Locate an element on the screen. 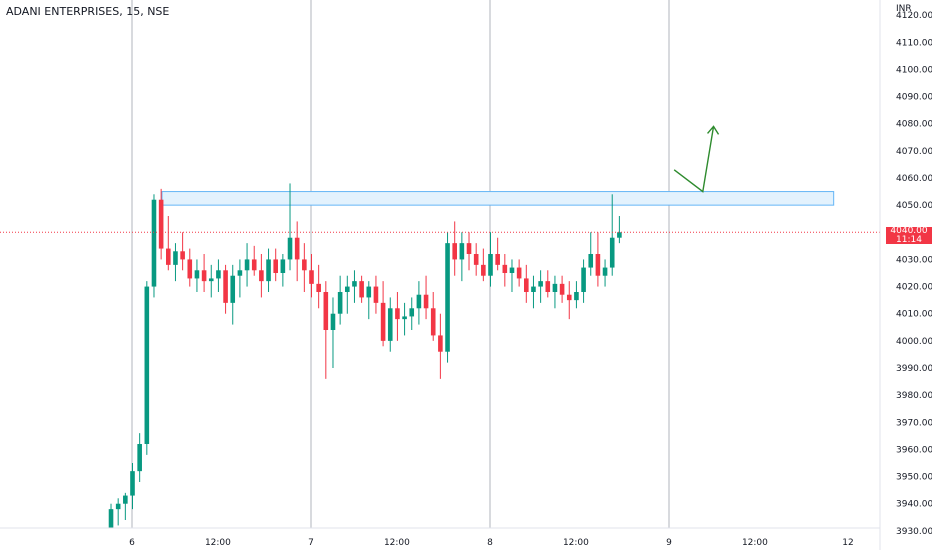 The height and width of the screenshot is (550, 932). chart-title: ADANI ENTERPRISES, 15, NSE is located at coordinates (88, 11).